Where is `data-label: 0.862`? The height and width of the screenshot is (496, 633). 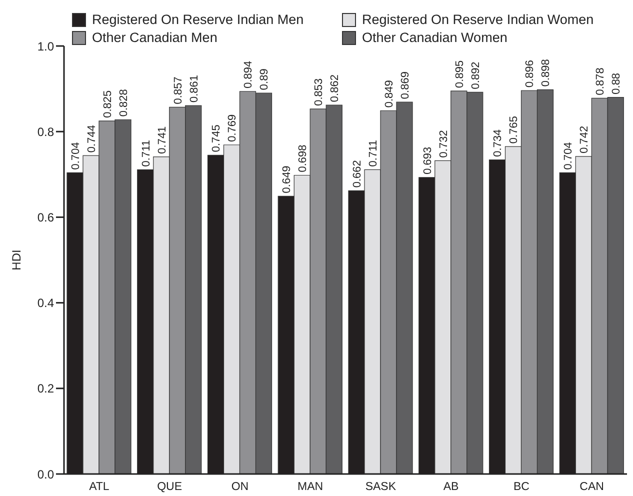
data-label: 0.862 is located at coordinates (335, 88).